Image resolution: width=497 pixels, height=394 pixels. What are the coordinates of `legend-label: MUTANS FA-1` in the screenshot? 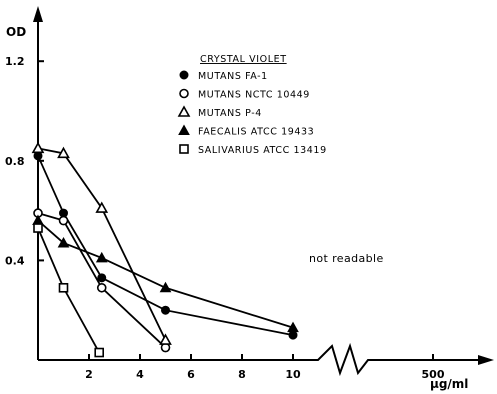 It's located at (233, 76).